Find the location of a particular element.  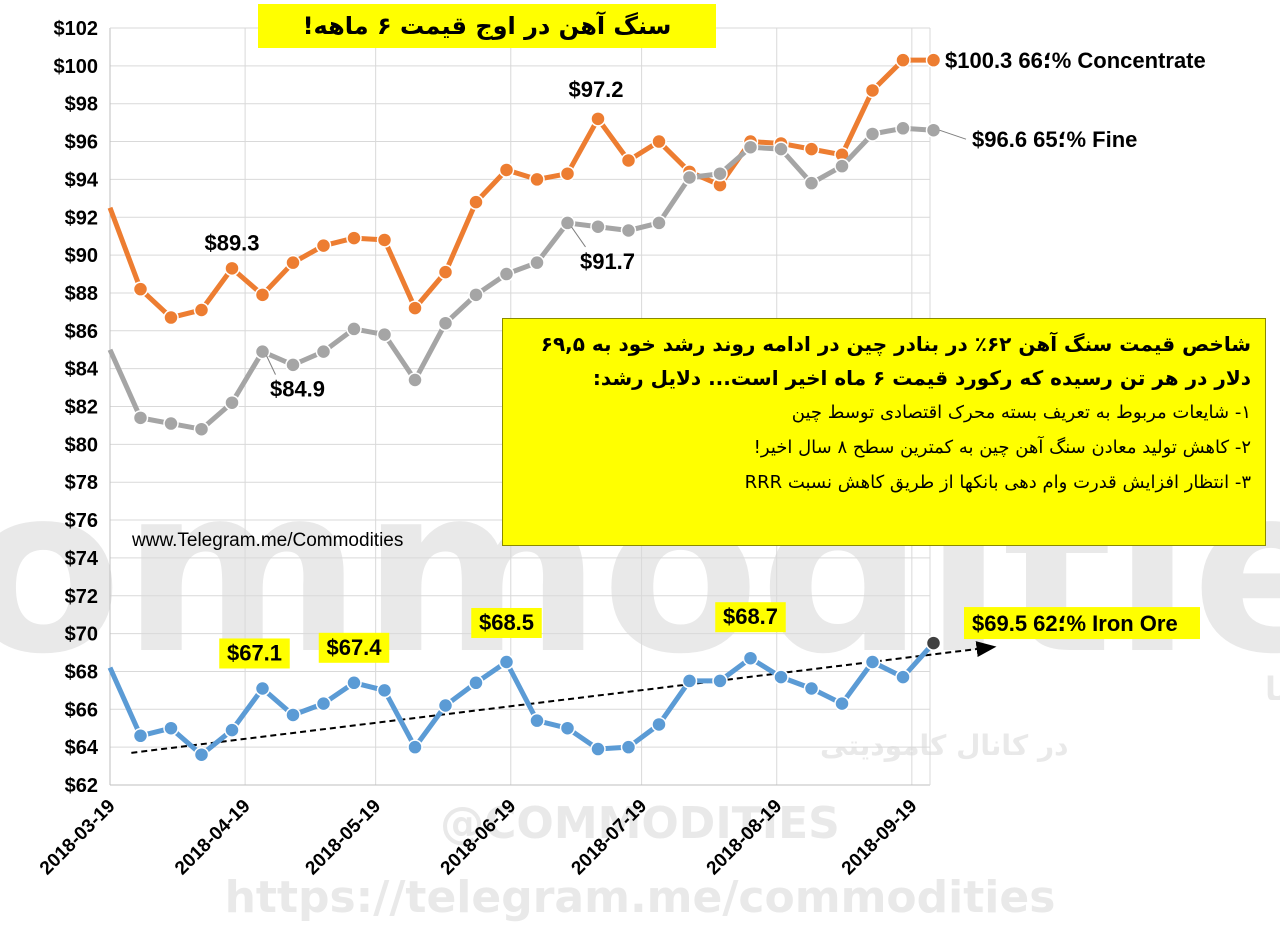

x-tick-label: 2018-03-19 is located at coordinates (78, 838).